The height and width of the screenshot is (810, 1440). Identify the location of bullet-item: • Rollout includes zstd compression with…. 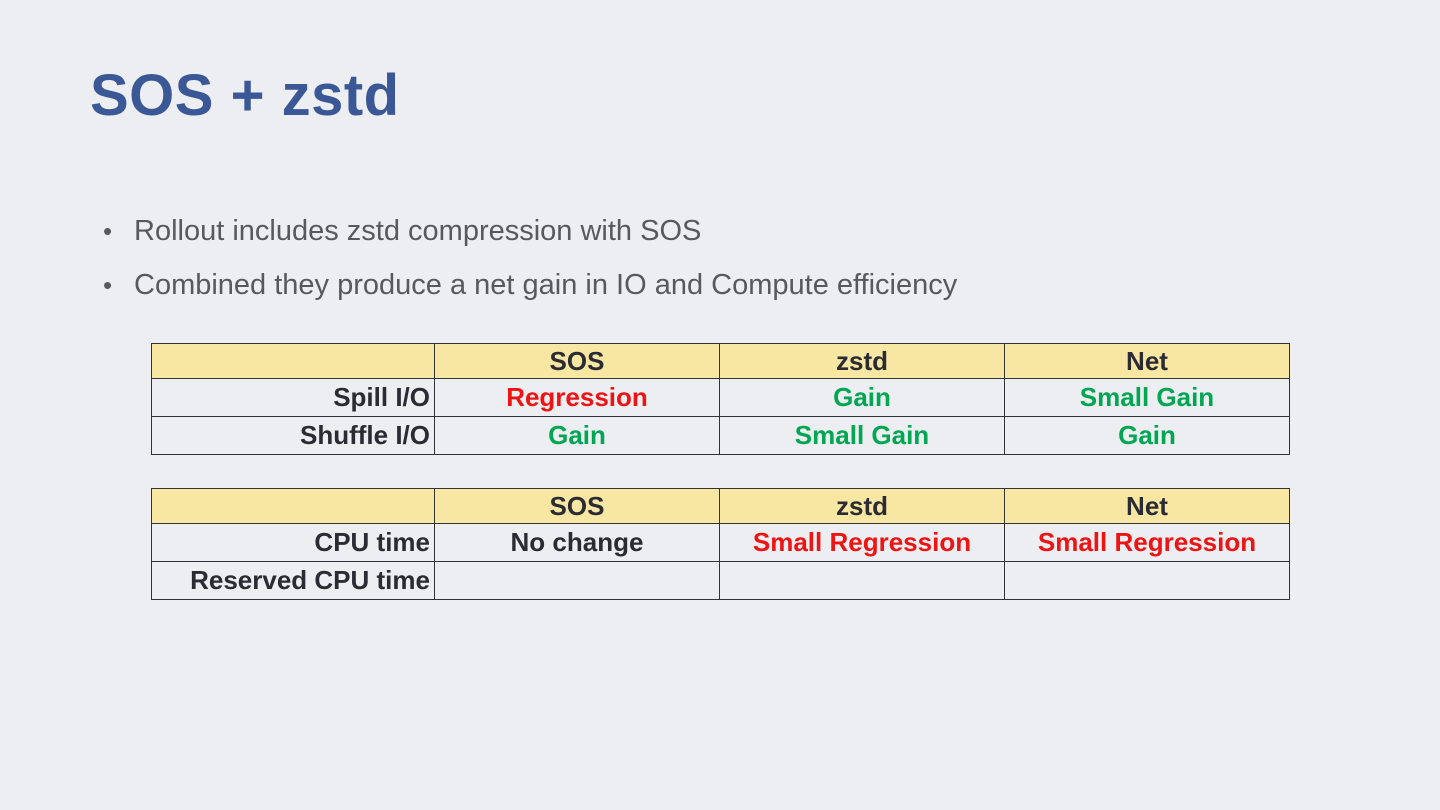
(530, 231).